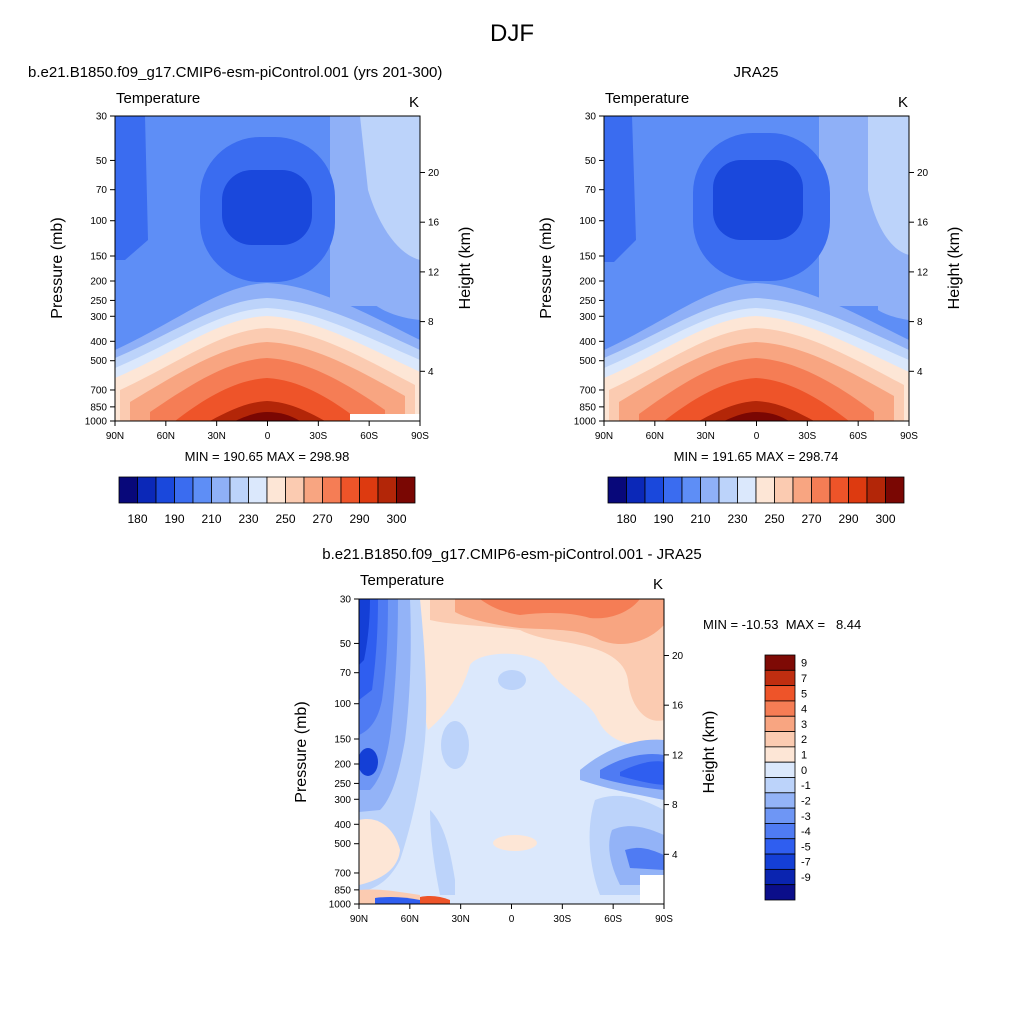 This screenshot has width=1024, height=1024. Describe the element at coordinates (806, 878) in the screenshot. I see `colorbar-label: -9` at that location.